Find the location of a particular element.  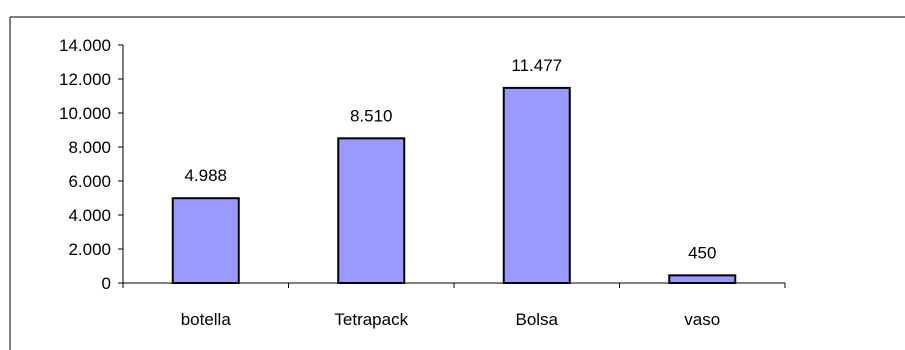

bar-bolsa is located at coordinates (536, 185).